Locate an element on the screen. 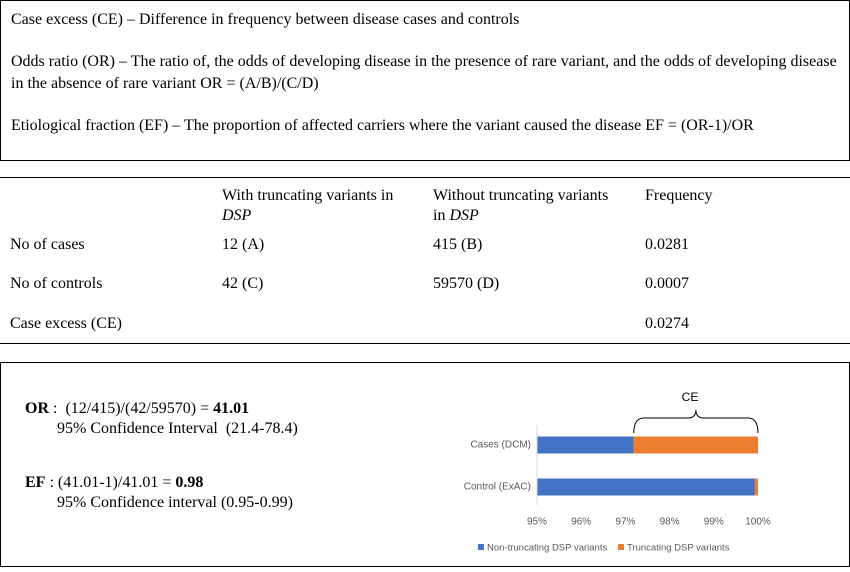  column-header: With truncating variants in DSP is located at coordinates (317, 206).